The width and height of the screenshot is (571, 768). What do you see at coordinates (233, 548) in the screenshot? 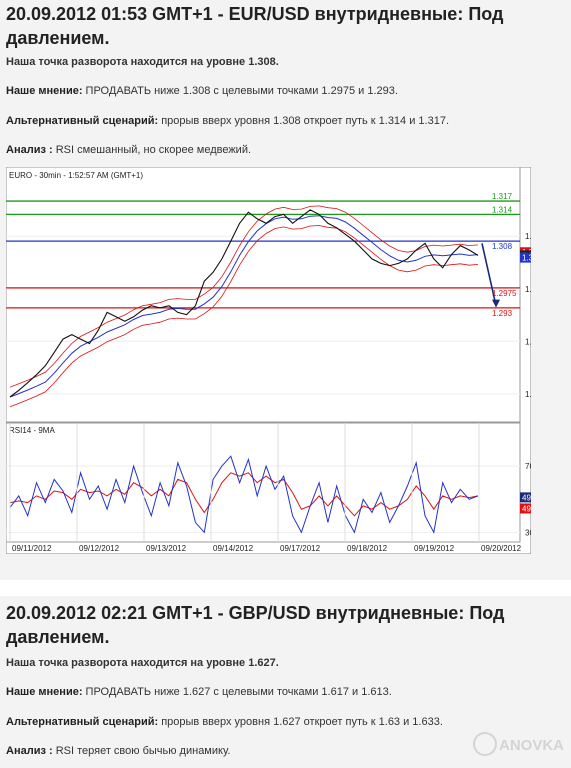
I see `date-tick-label: 09/14/2012` at bounding box center [233, 548].